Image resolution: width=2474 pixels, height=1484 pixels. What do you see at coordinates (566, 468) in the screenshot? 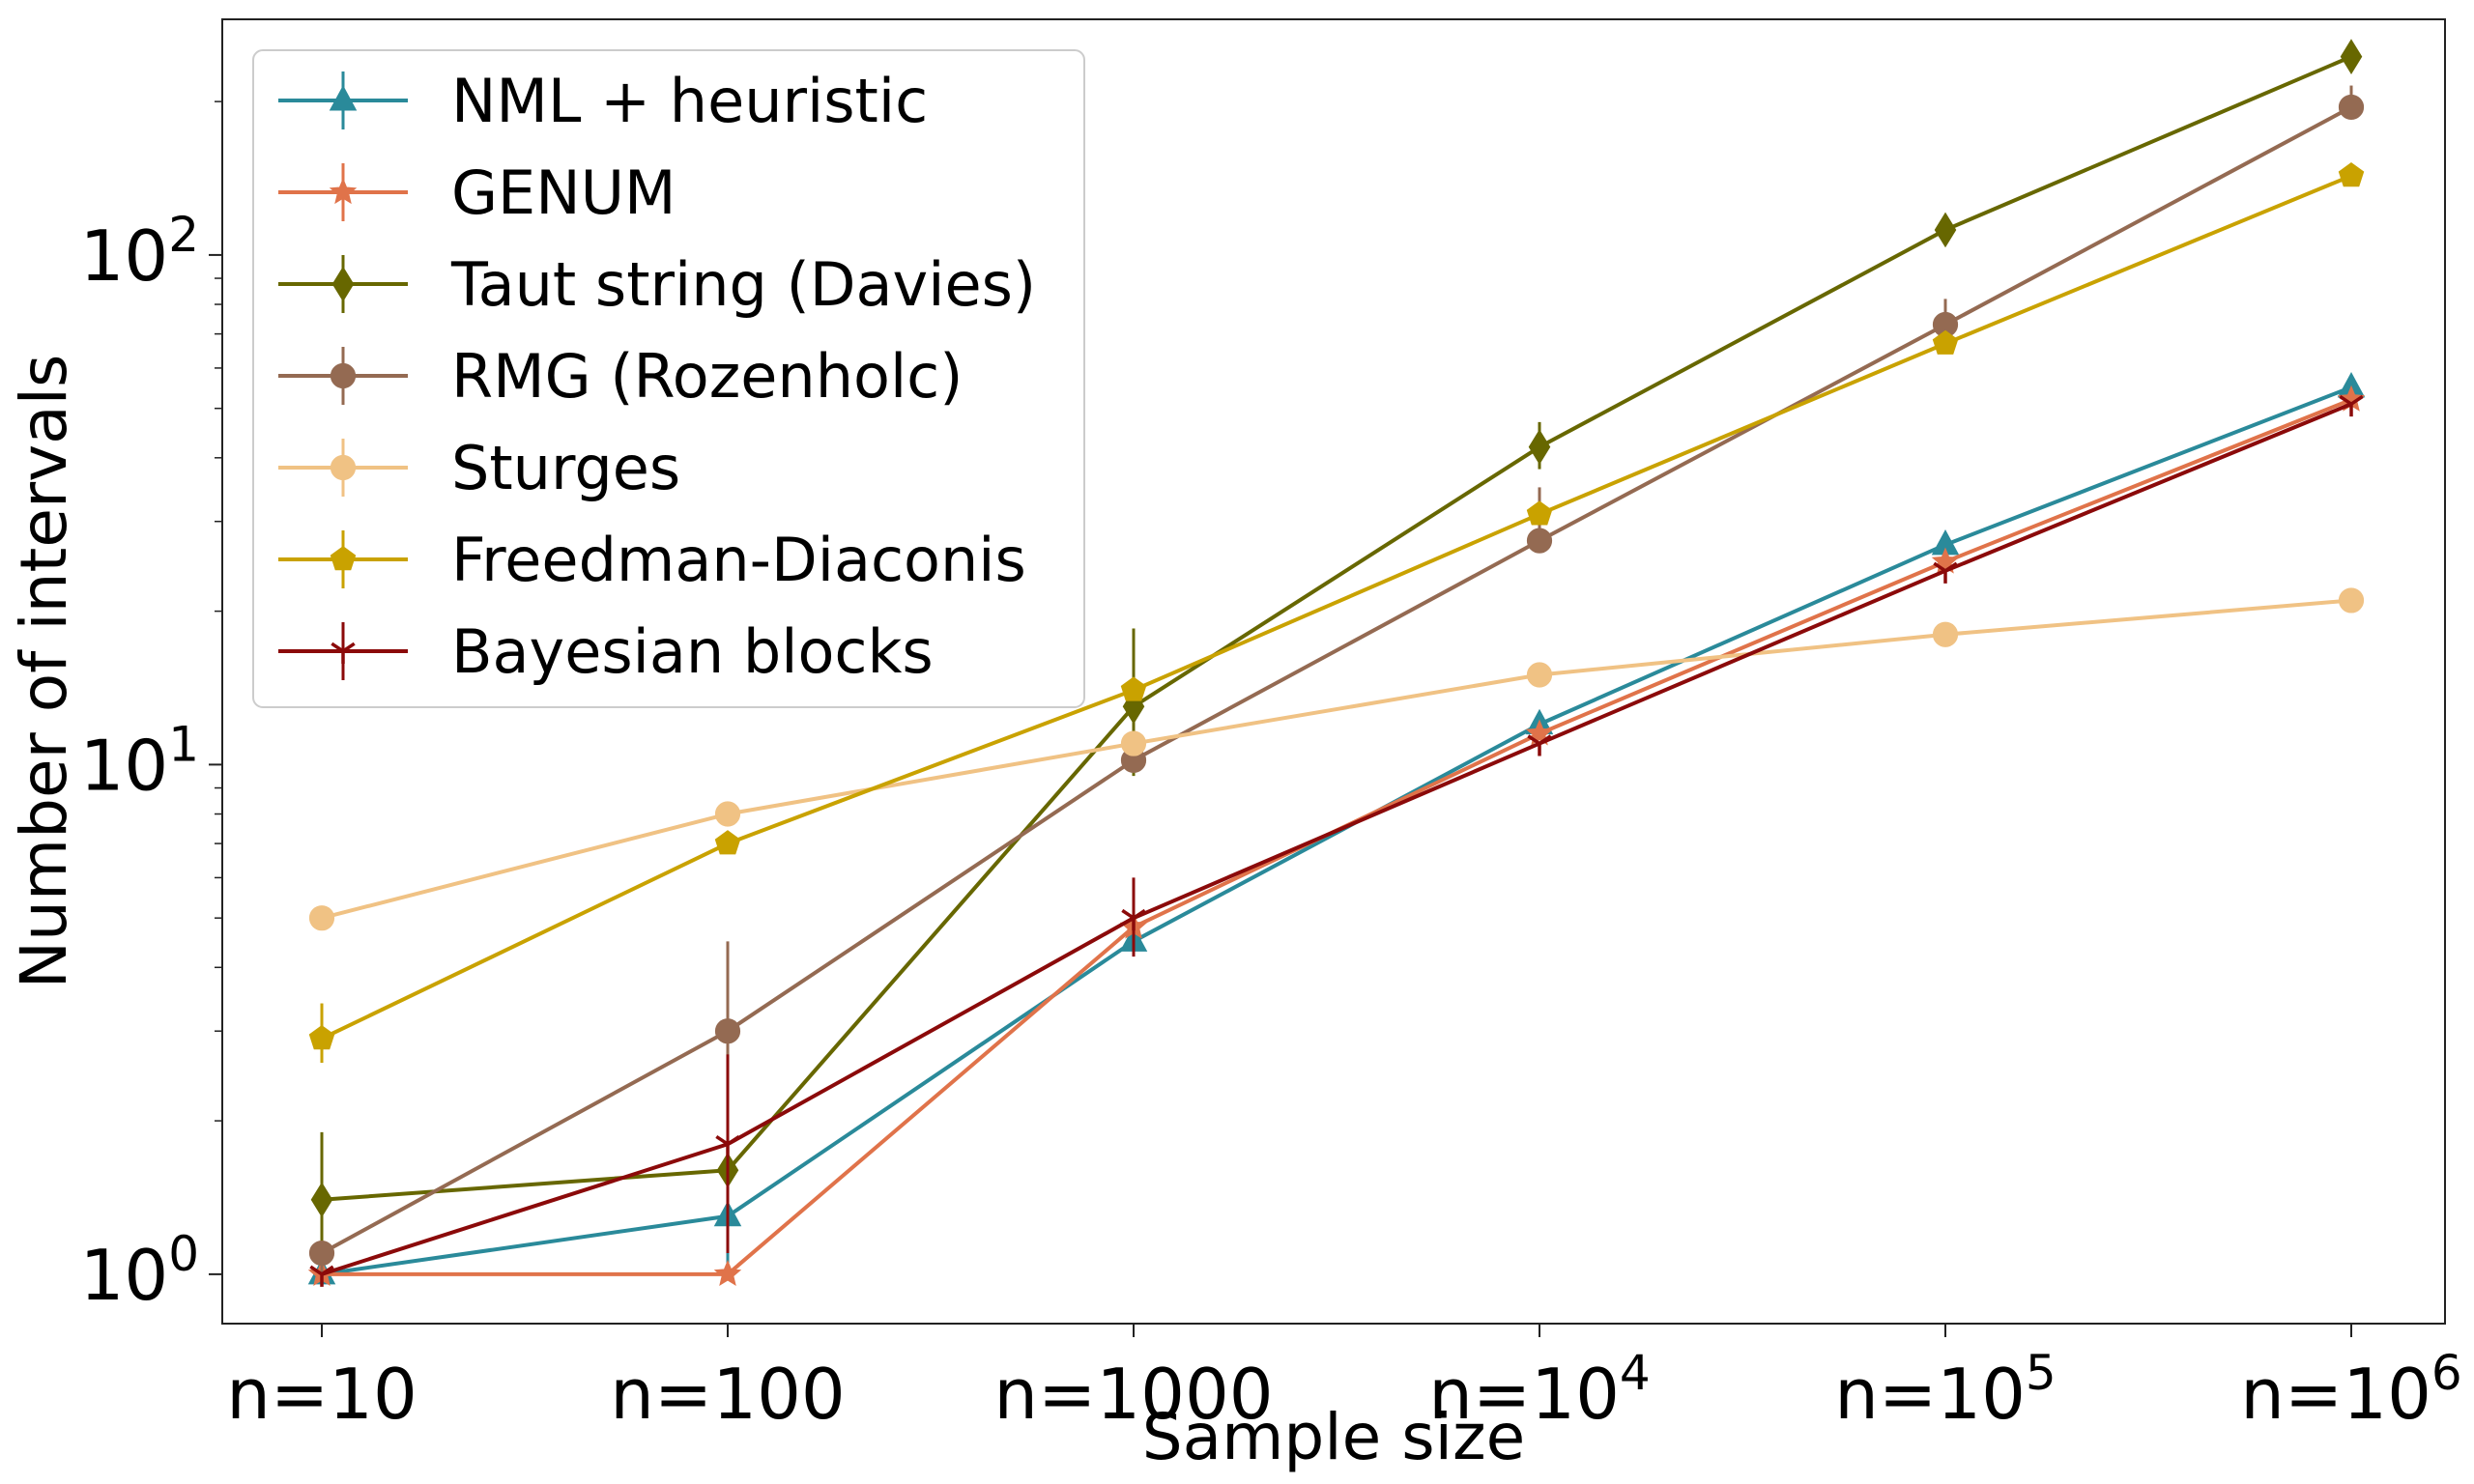
I see `legend-label: Sturges` at bounding box center [566, 468].